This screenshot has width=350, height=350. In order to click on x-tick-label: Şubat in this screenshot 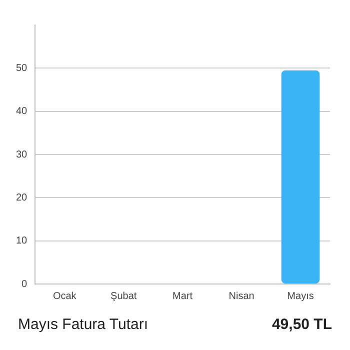, I will do `click(123, 296)`.